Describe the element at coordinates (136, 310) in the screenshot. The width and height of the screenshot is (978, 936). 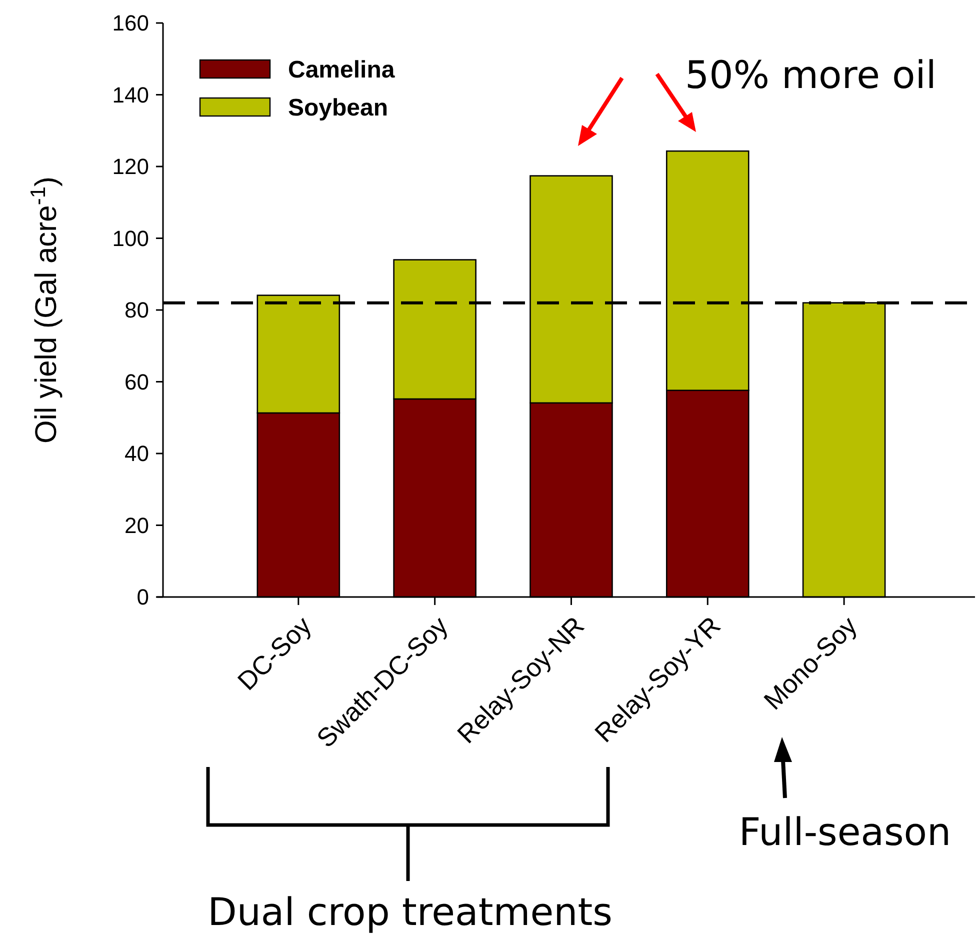
I see `y-tick-label: 80` at that location.